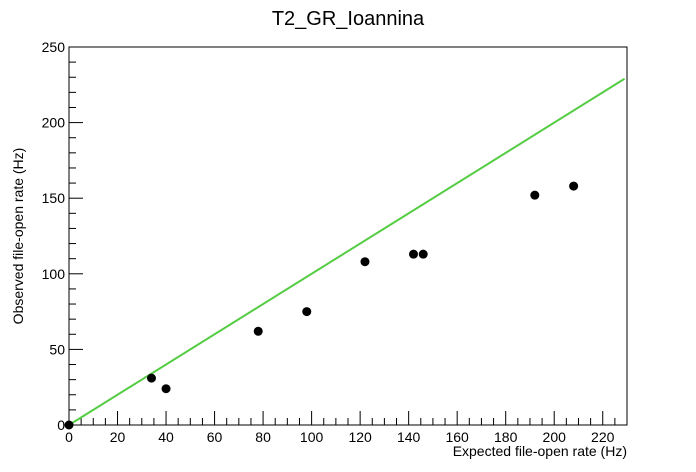  I want to click on x-tick-label: 120, so click(360, 437).